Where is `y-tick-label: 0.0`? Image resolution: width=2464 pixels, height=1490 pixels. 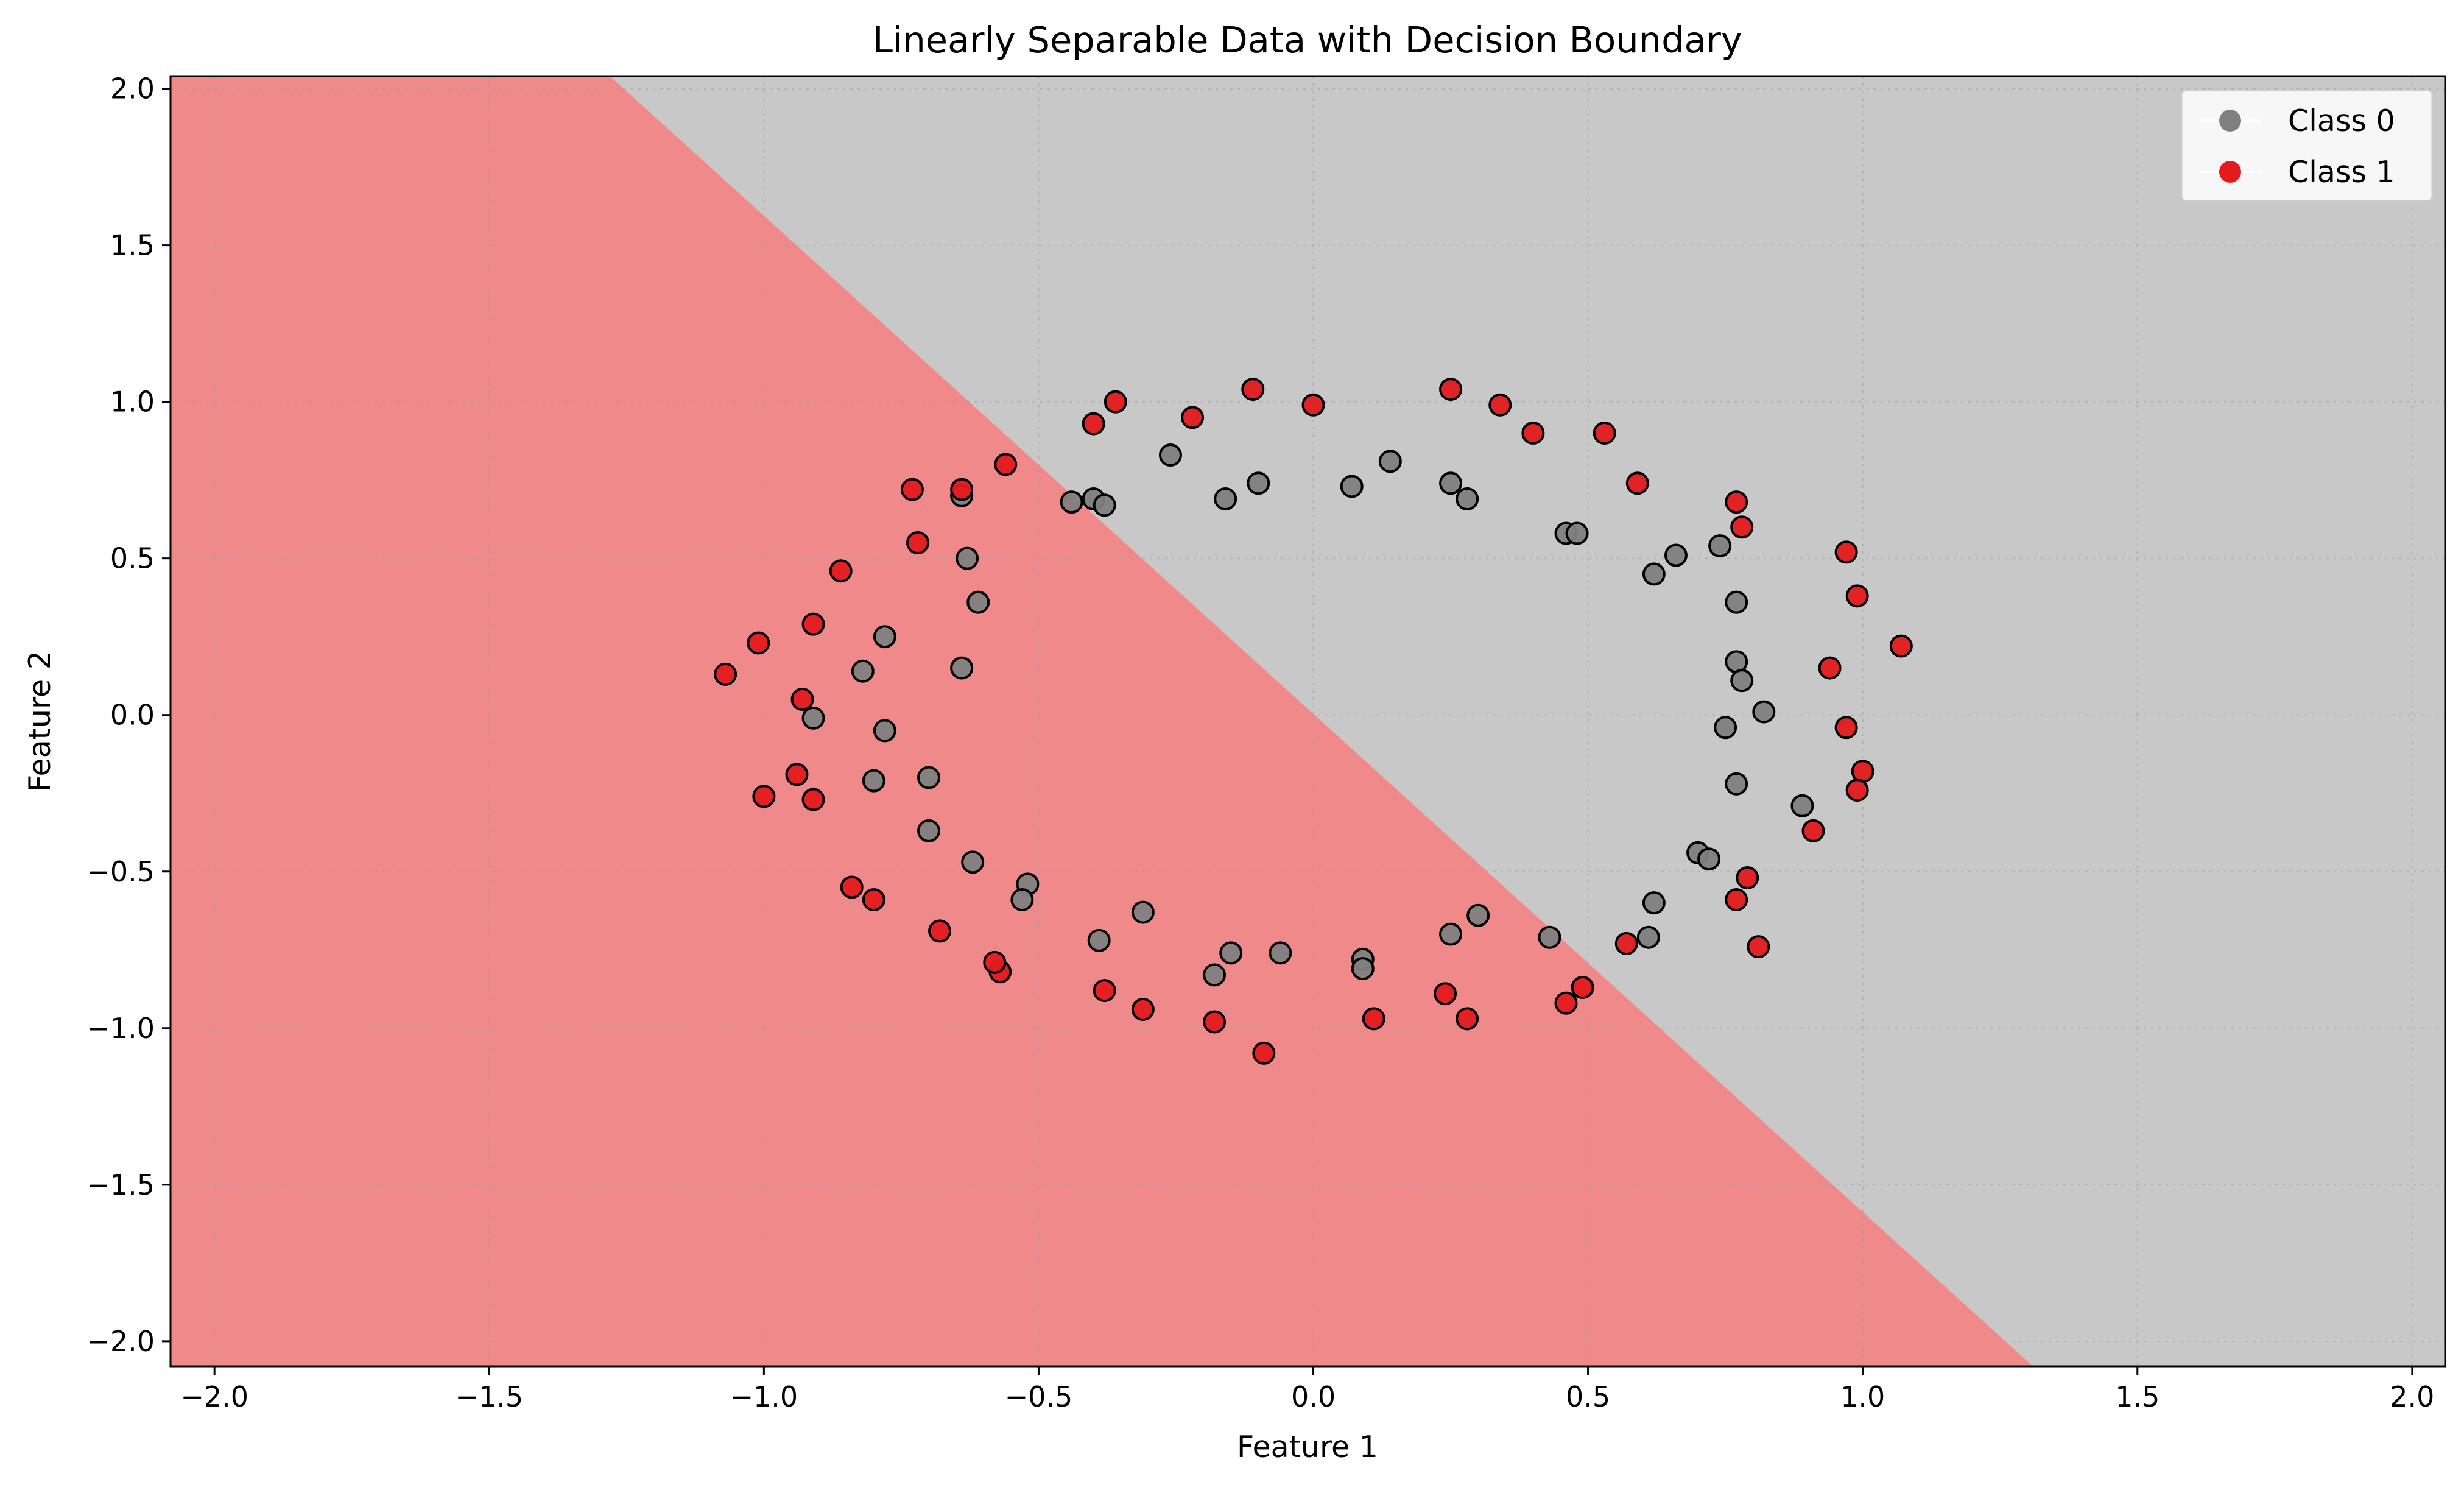
y-tick-label: 0.0 is located at coordinates (132, 715).